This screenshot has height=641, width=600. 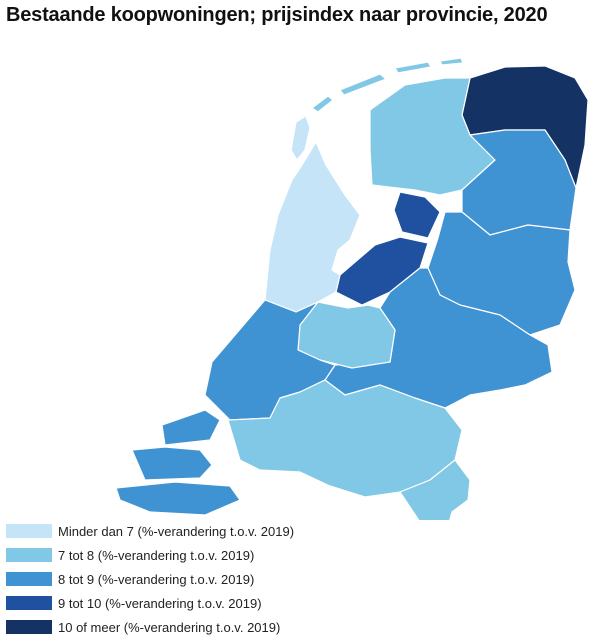 I want to click on legend-item: 7 tot 8 (%-verandering t.o.v. 2019), so click(x=156, y=555).